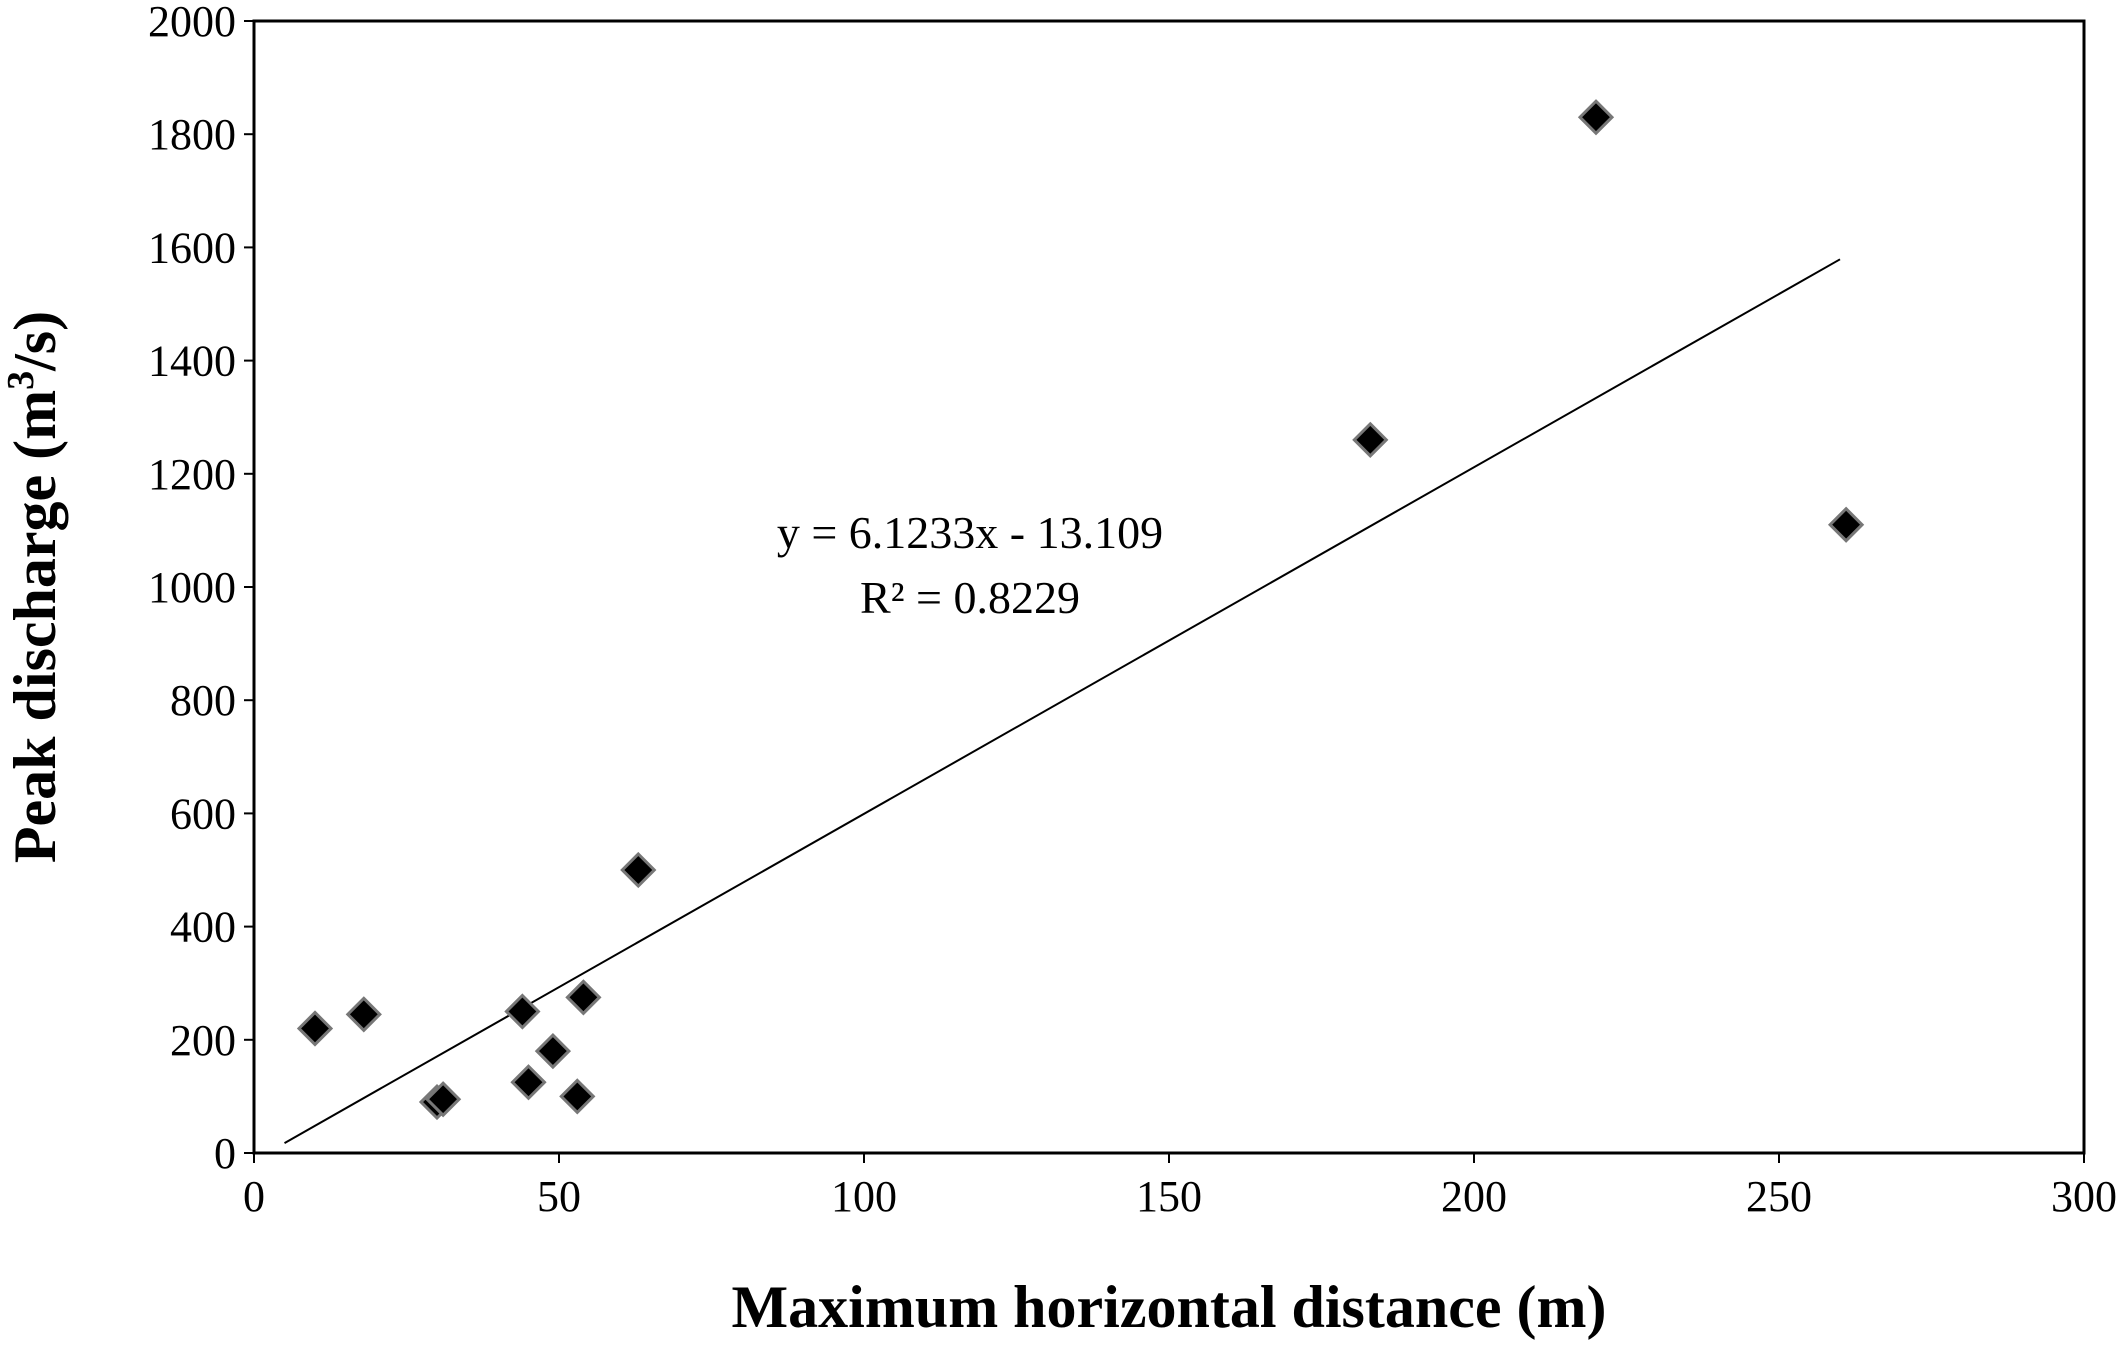 The height and width of the screenshot is (1345, 2128). What do you see at coordinates (203, 927) in the screenshot?
I see `y-tick-label: 400` at bounding box center [203, 927].